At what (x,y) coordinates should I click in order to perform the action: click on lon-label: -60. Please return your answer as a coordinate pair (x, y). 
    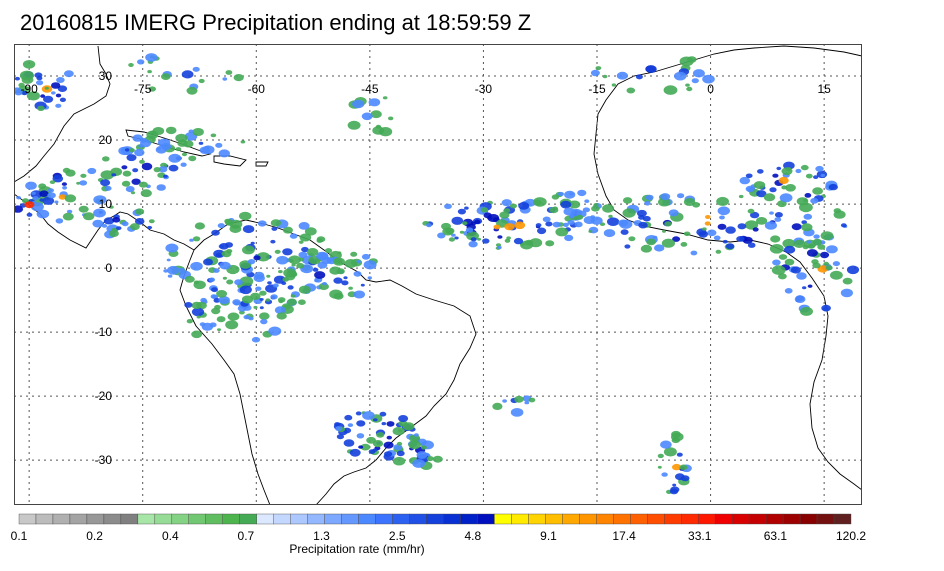
    Looking at the image, I should click on (257, 89).